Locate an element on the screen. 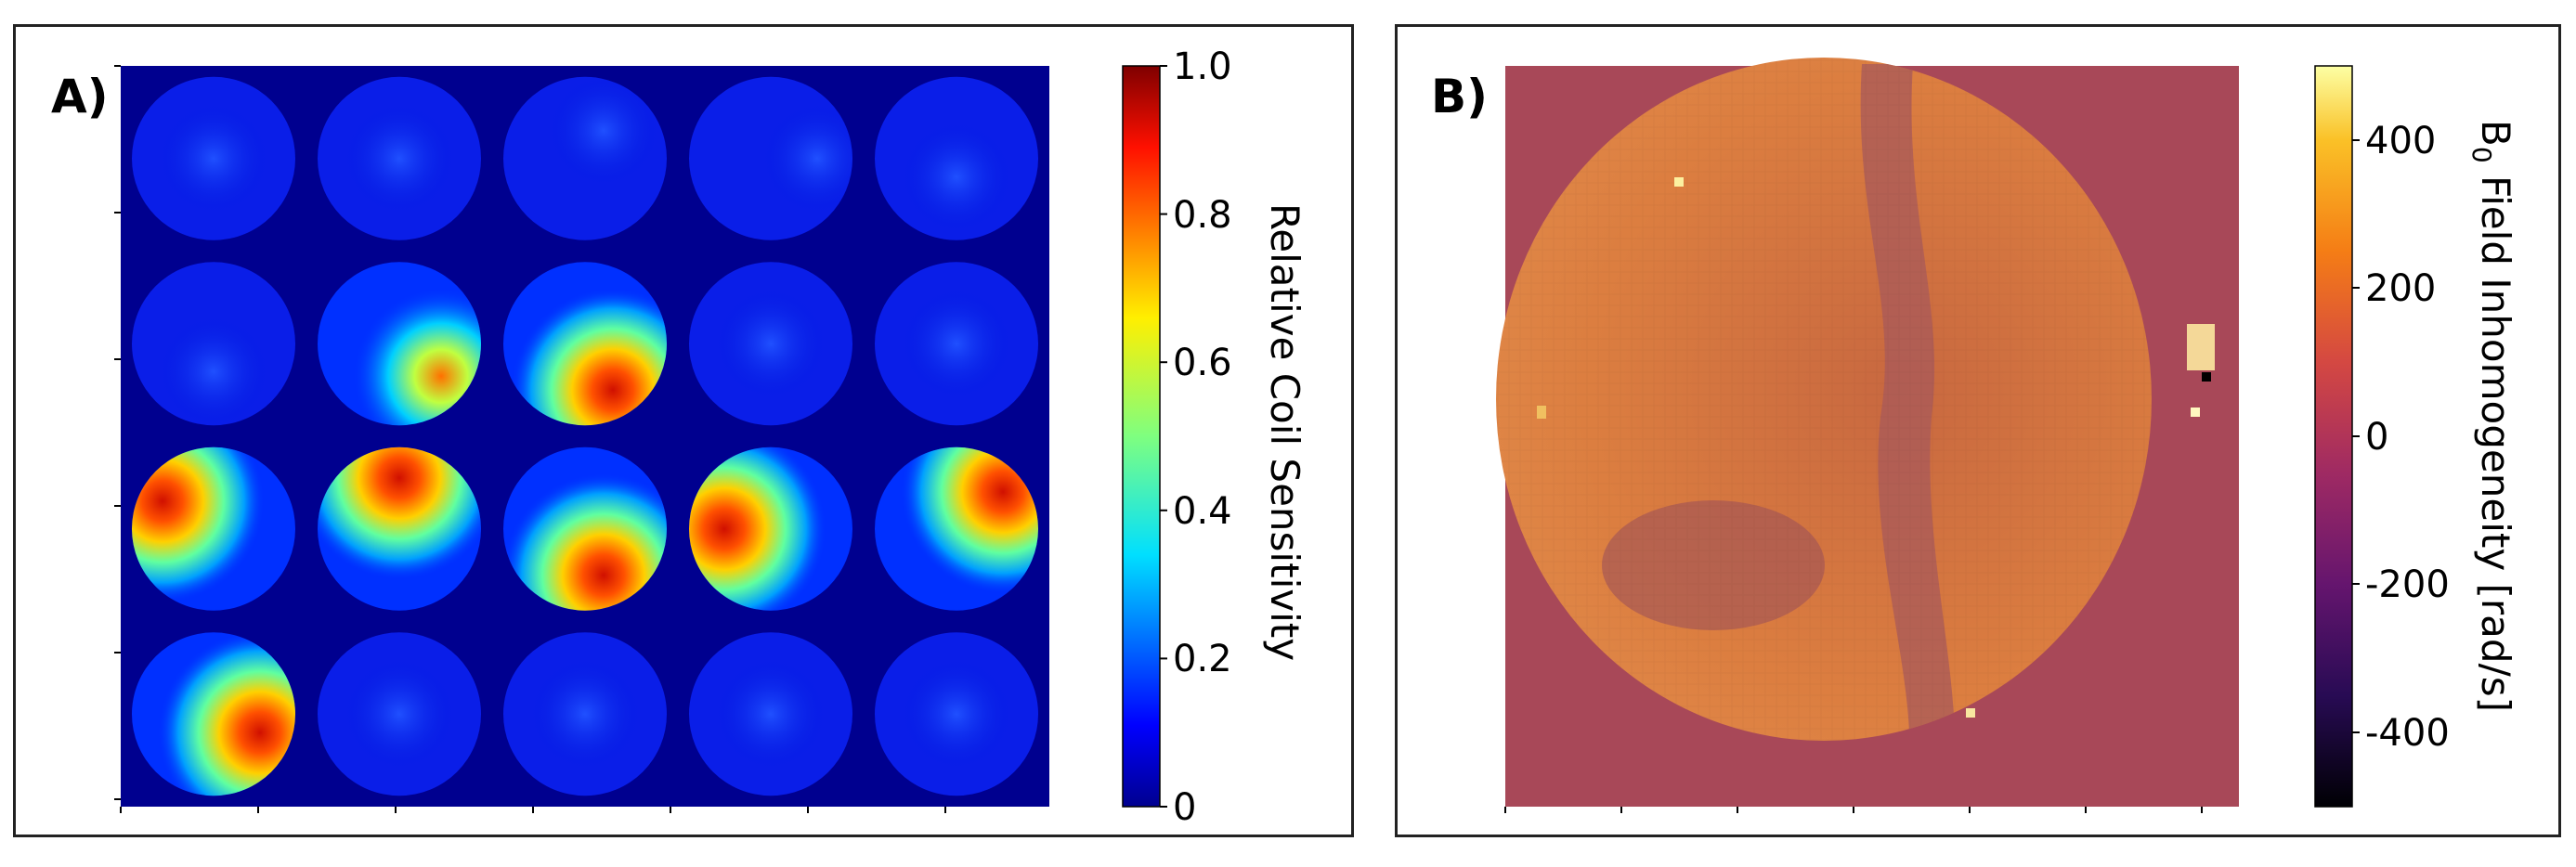 The height and width of the screenshot is (867, 2576). cb-a-tick-0.6: 0.6 is located at coordinates (1202, 363).